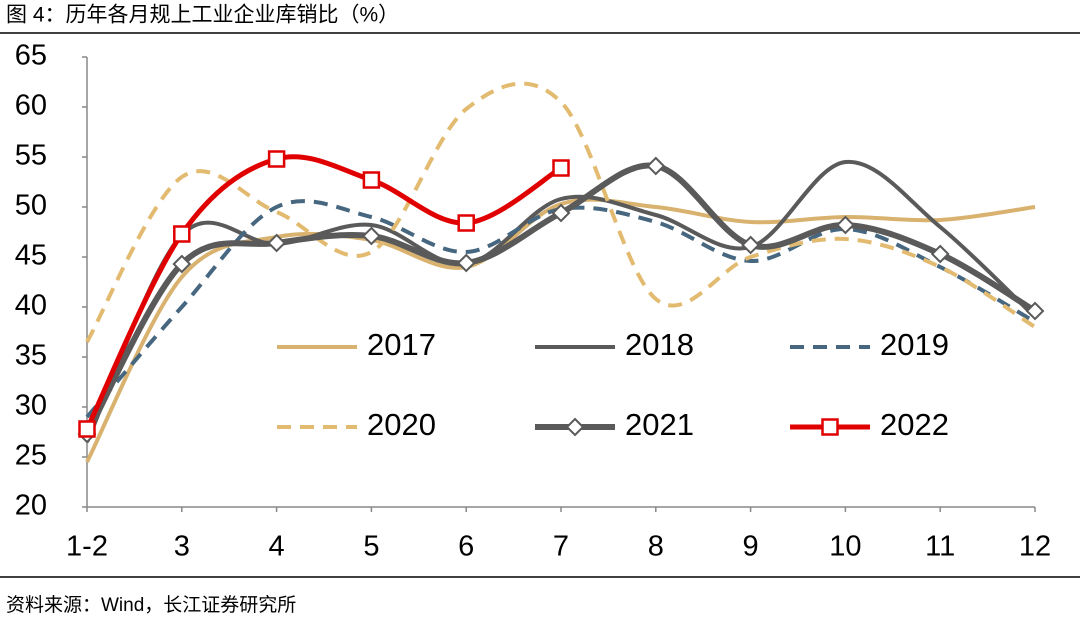  What do you see at coordinates (401, 344) in the screenshot?
I see `legend-label: 2017` at bounding box center [401, 344].